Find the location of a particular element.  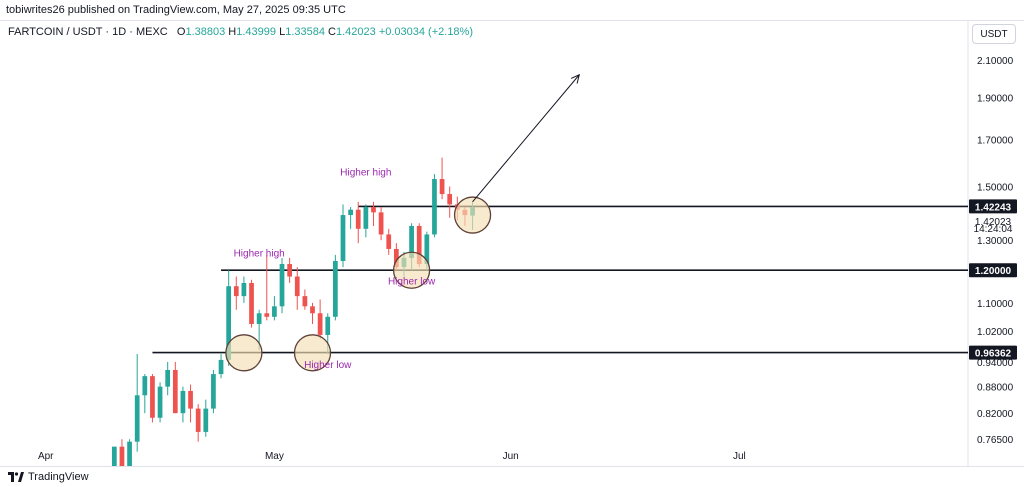

x-tick-label: May is located at coordinates (274, 456).